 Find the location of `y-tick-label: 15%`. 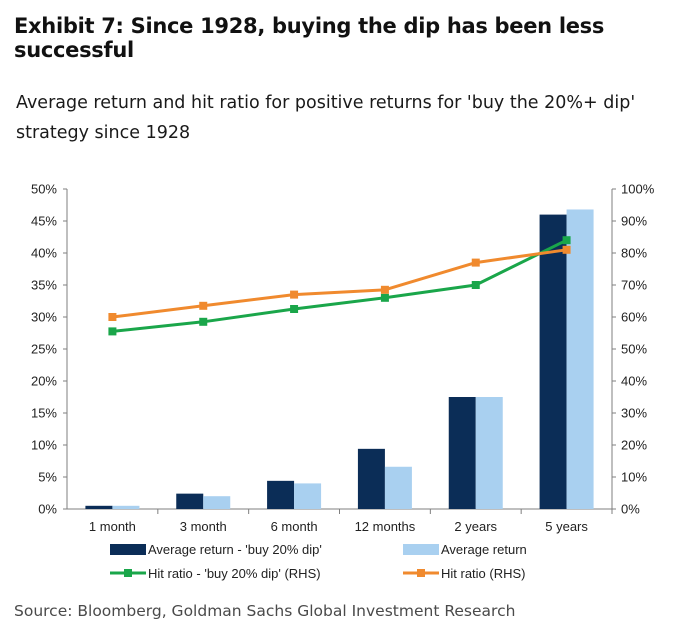

y-tick-label: 15% is located at coordinates (44, 413).